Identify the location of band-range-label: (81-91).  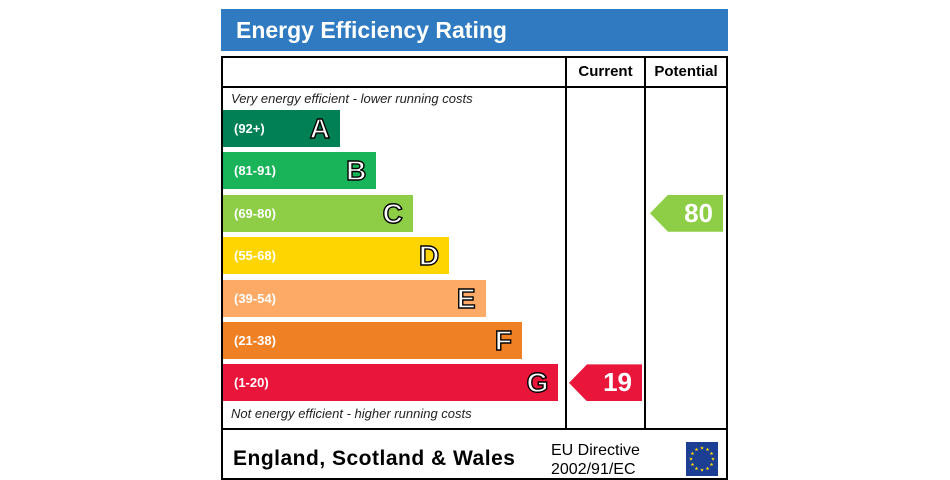
(255, 171).